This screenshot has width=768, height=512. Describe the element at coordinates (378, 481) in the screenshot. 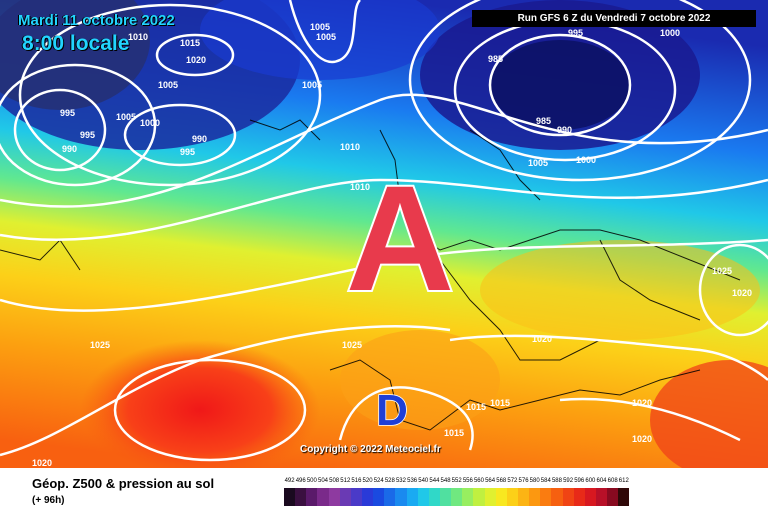

I see `scale-label: 524` at that location.